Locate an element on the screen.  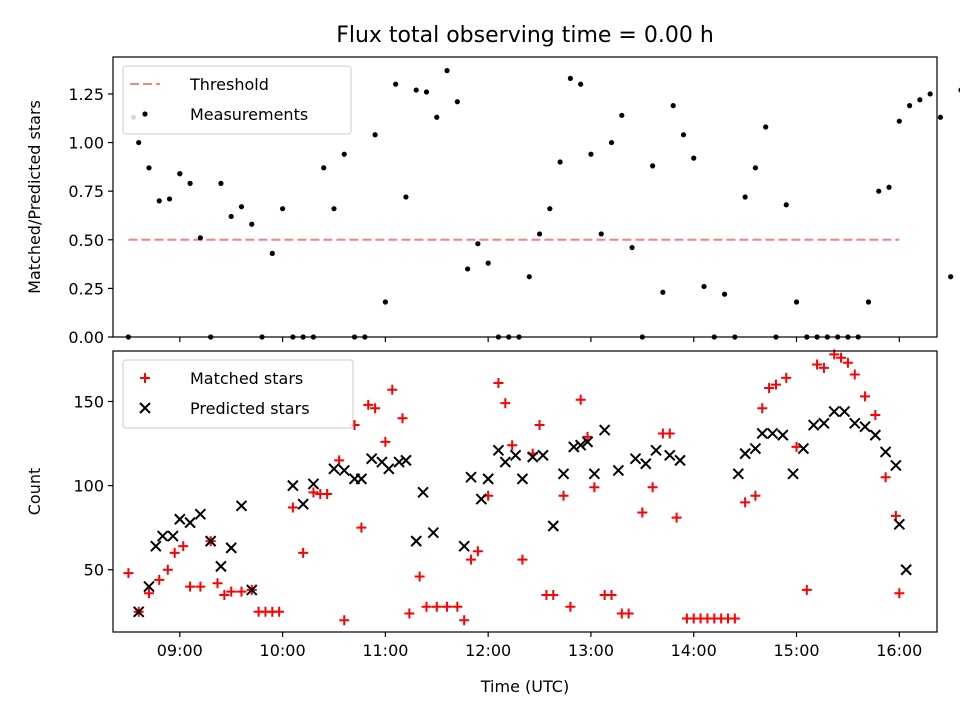
y-tick-label: 50 is located at coordinates (94, 570).